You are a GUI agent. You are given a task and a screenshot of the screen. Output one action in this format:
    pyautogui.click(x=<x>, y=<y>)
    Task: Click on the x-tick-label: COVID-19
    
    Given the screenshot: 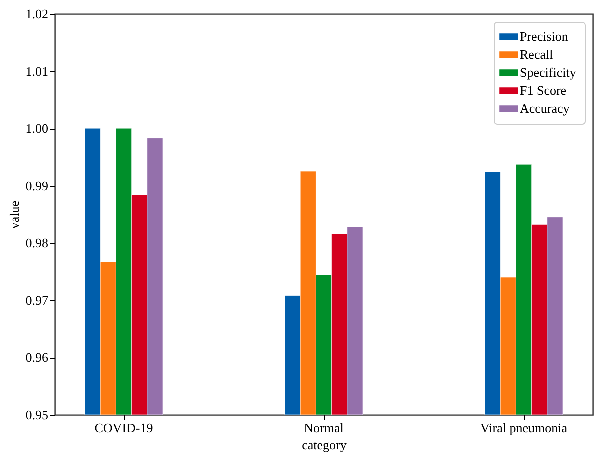 What is the action you would take?
    pyautogui.click(x=124, y=428)
    